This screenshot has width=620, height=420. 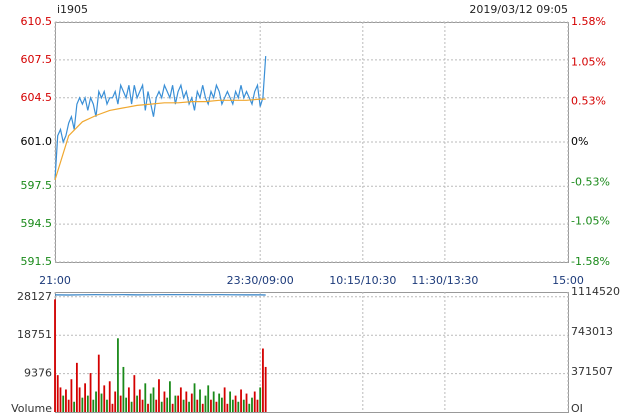 I want to click on x-tick-label: 21:00, so click(x=55, y=280).